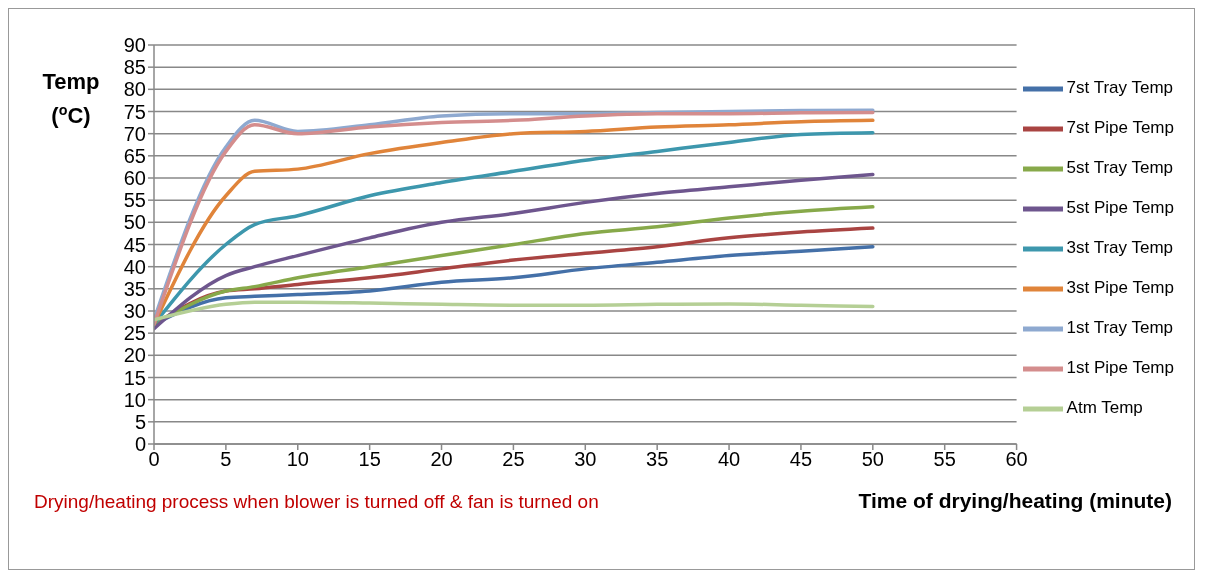  What do you see at coordinates (134, 288) in the screenshot?
I see `y-tick-label: 35` at bounding box center [134, 288].